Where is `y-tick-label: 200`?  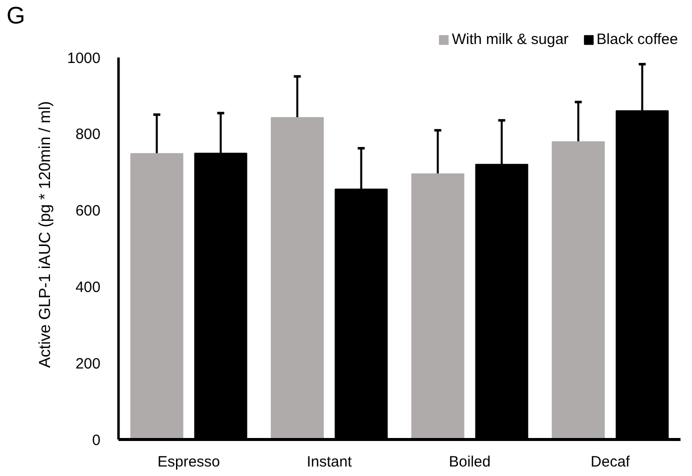
y-tick-label: 200 is located at coordinates (88, 364).